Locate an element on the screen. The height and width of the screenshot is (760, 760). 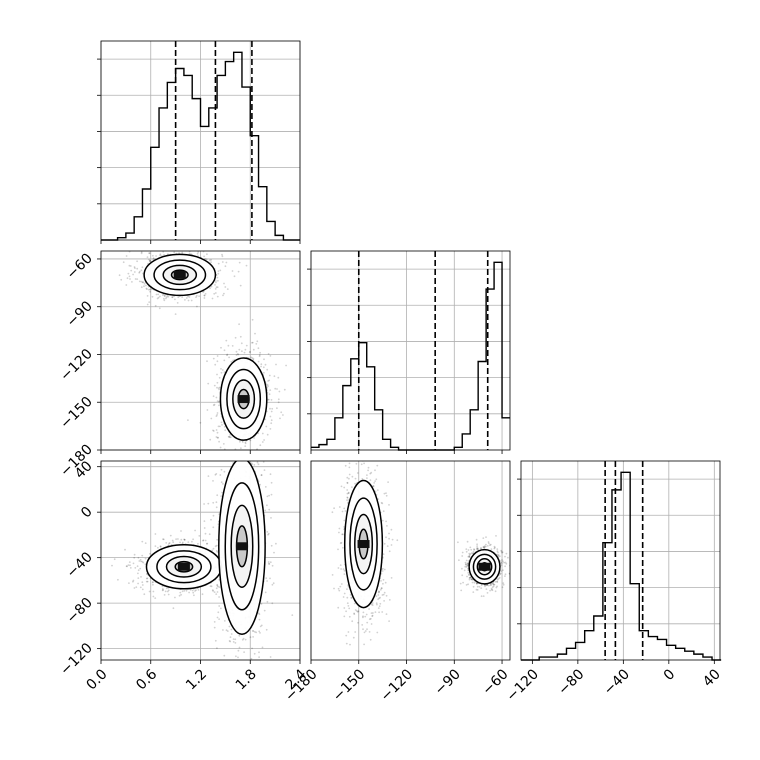
density-panel-1-y-tick-label: −150 is located at coordinates (76, 413).